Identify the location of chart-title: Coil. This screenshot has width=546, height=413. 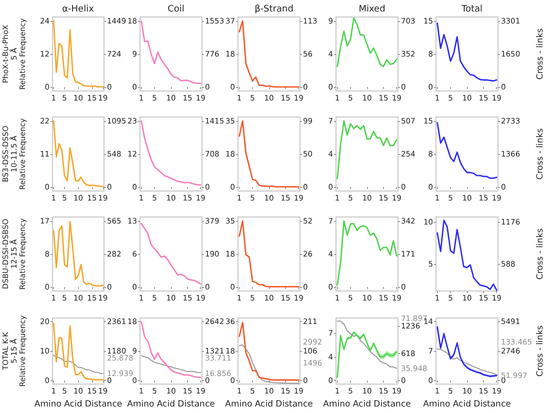
(176, 9).